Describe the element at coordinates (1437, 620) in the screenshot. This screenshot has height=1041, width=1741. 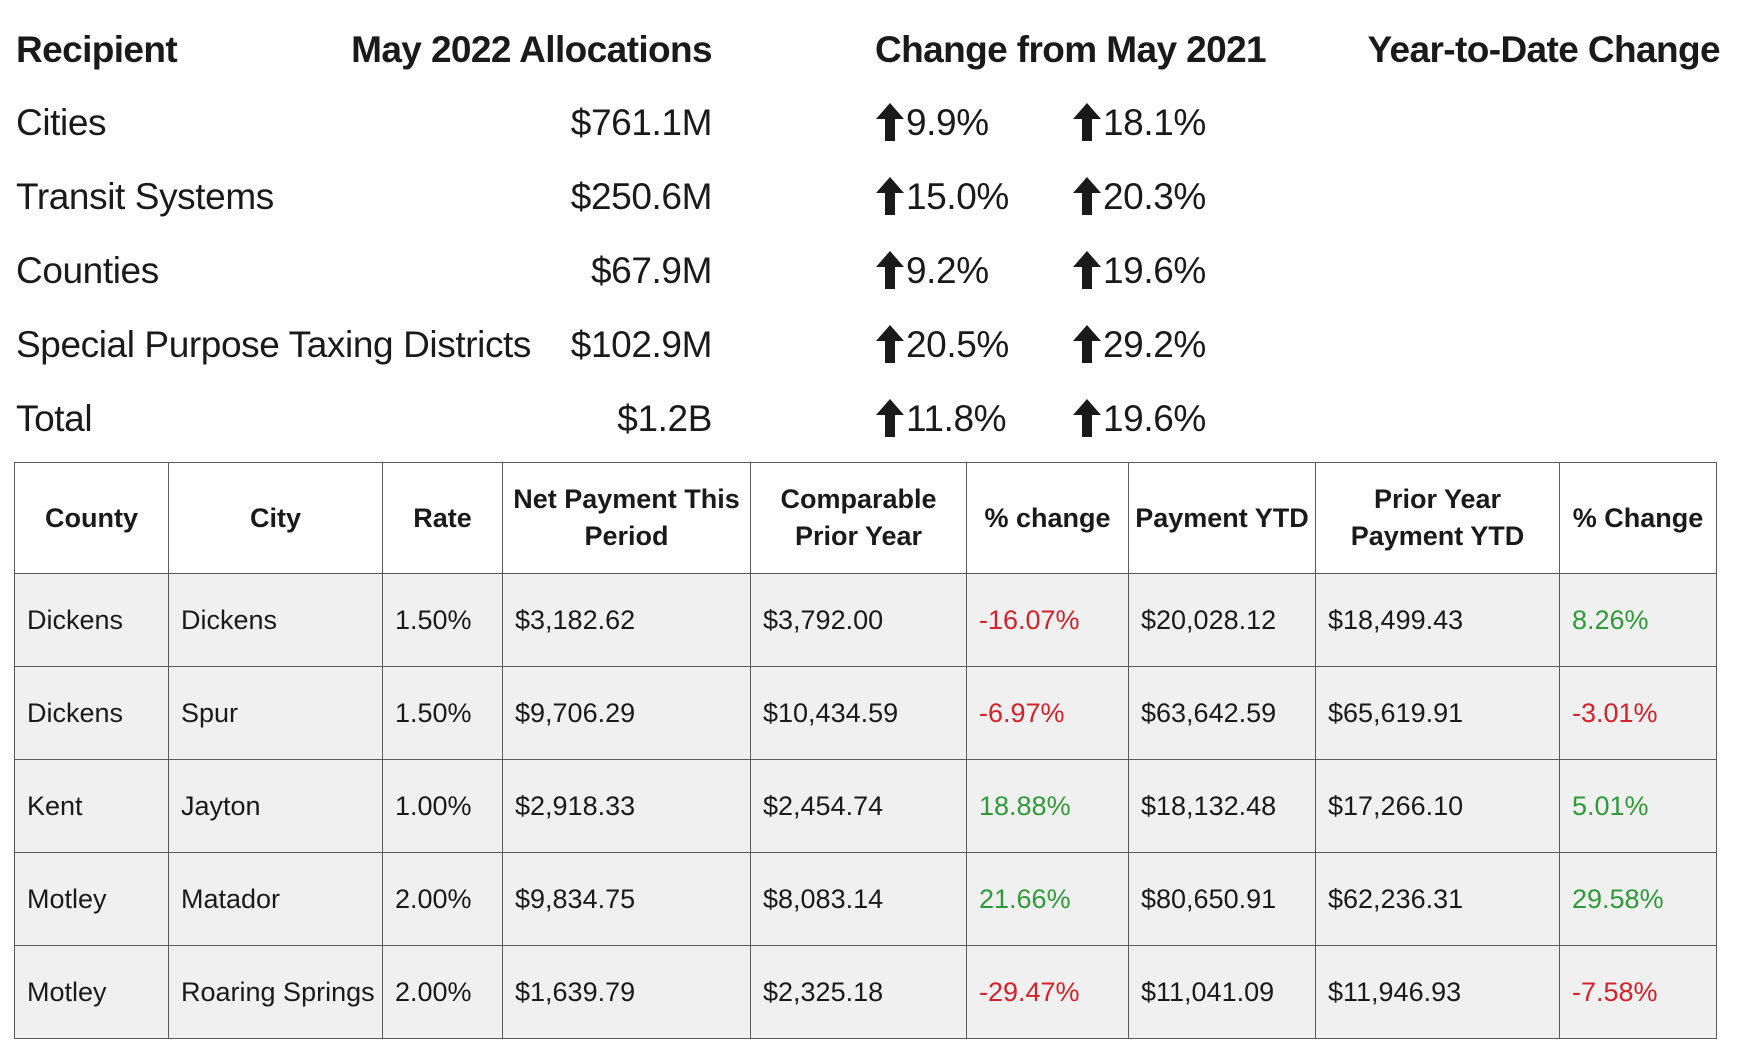
I see `cell-prior-ytd: $18,499.43` at that location.